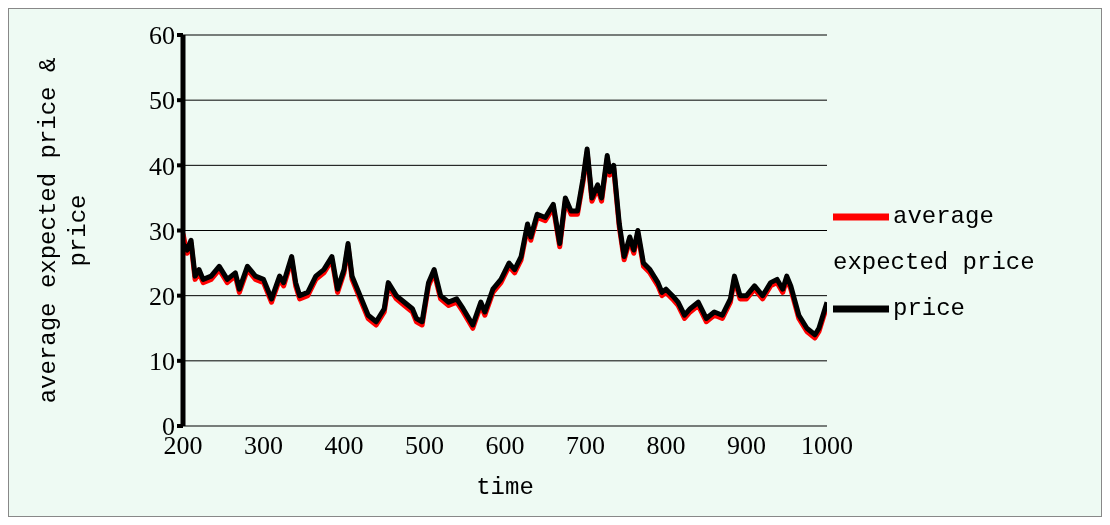  Describe the element at coordinates (162, 166) in the screenshot. I see `y-tick-label: 40` at that location.